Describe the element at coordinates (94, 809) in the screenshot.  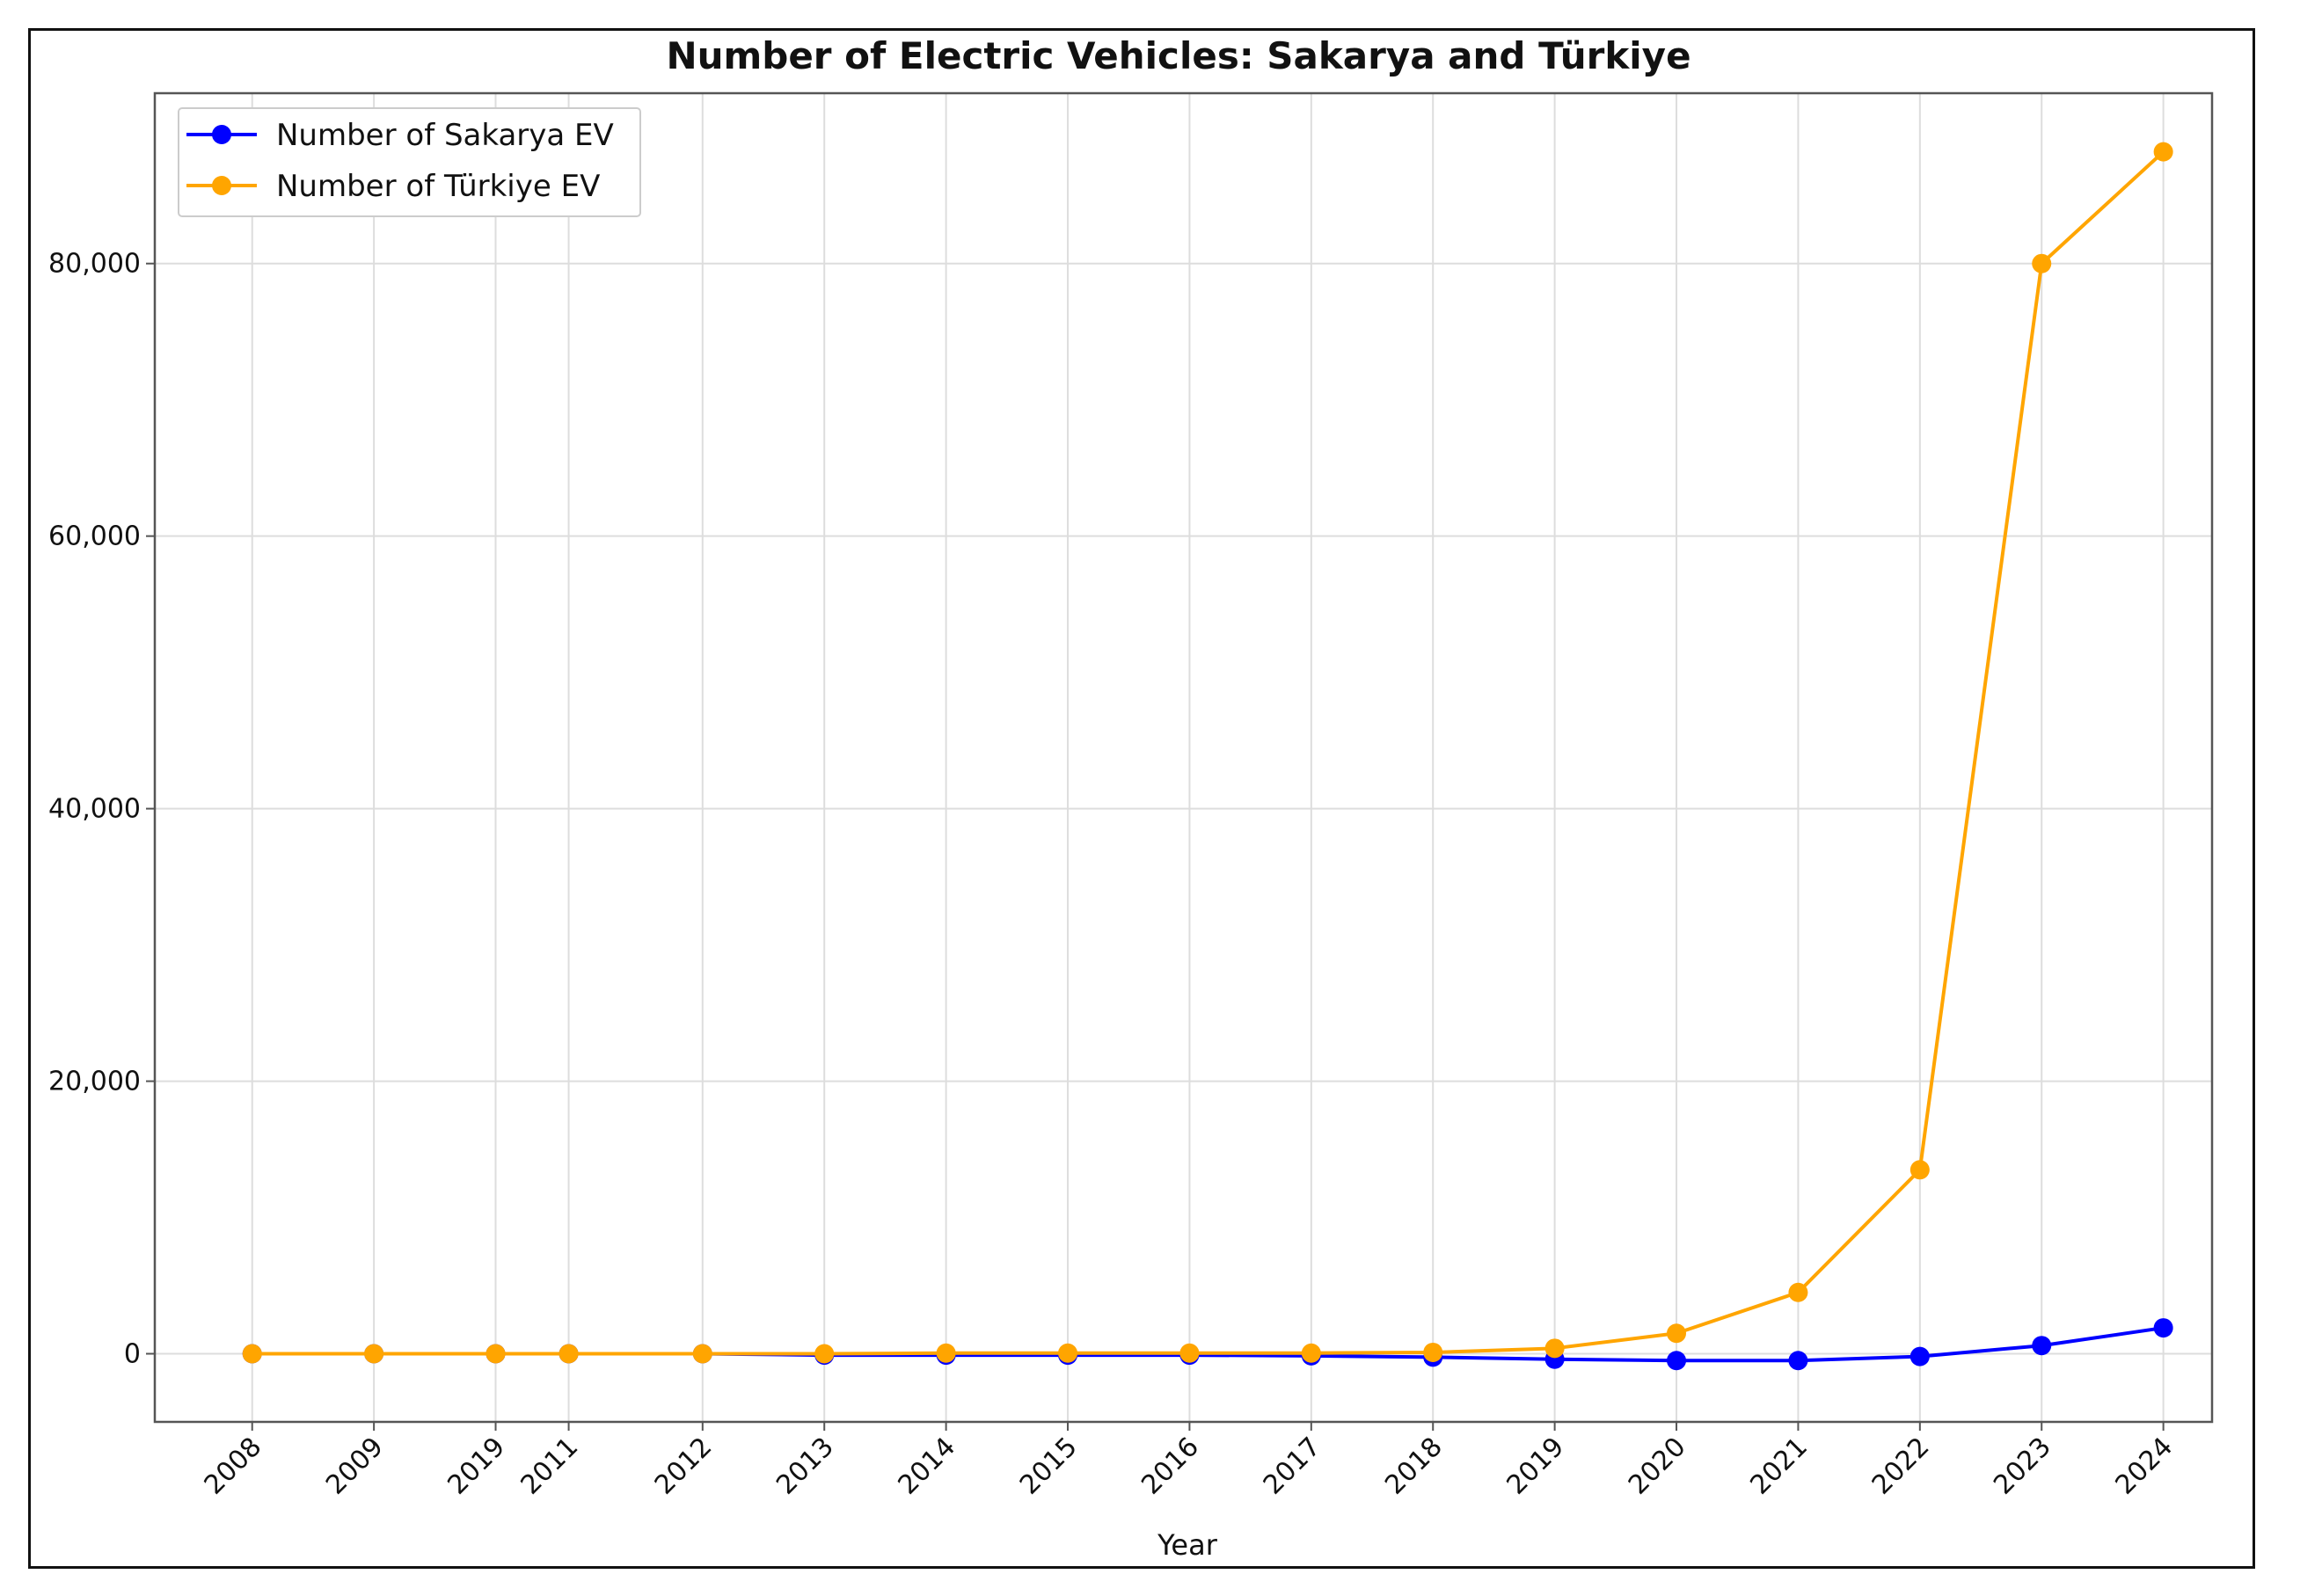
I see `y-tick-label: 40,000` at that location.